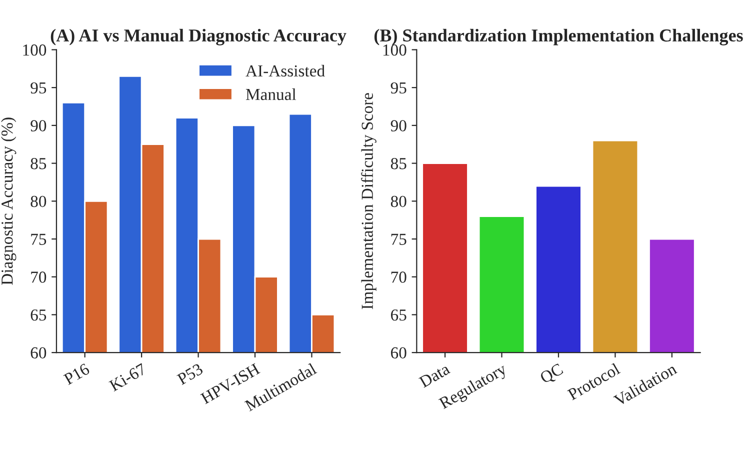 Image resolution: width=753 pixels, height=452 pixels. I want to click on x-tick-label: QC, so click(552, 374).